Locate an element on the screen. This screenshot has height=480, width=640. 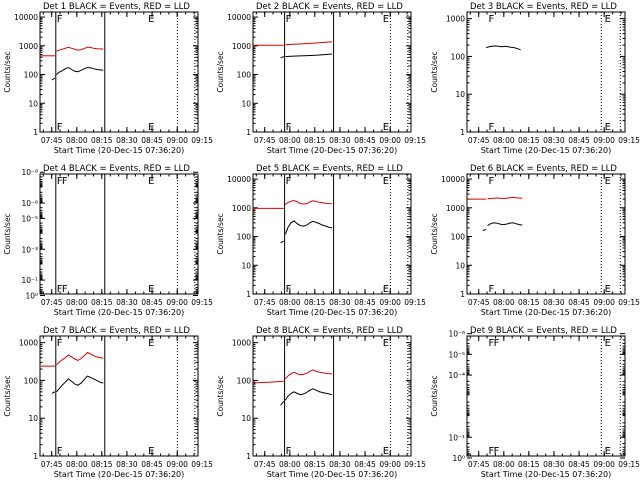
flag-bottom-e: E is located at coordinates (386, 289).